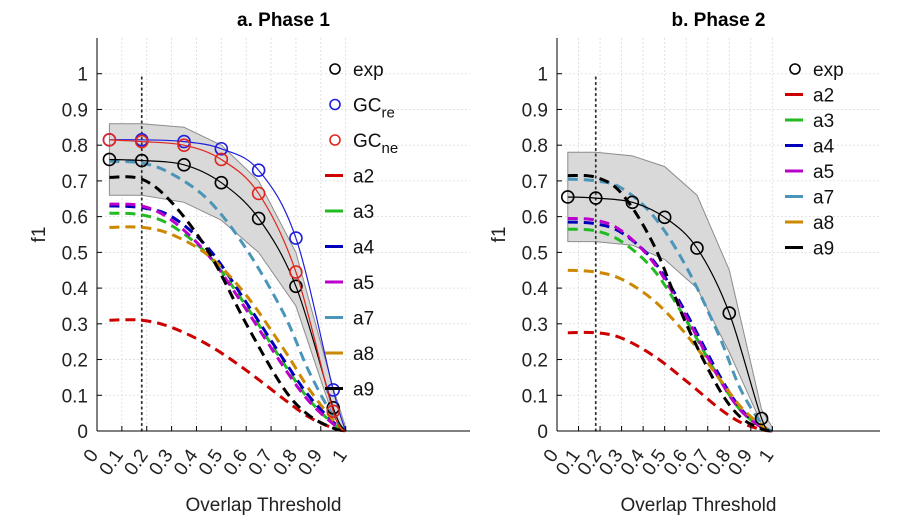 The height and width of the screenshot is (523, 903). What do you see at coordinates (75, 182) in the screenshot?
I see `y-tick-label: 0.7` at bounding box center [75, 182].